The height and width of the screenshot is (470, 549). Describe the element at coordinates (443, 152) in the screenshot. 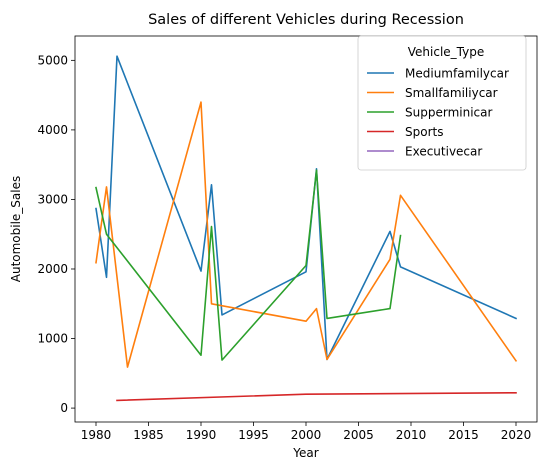

I see `legend-label: Executivecar` at that location.